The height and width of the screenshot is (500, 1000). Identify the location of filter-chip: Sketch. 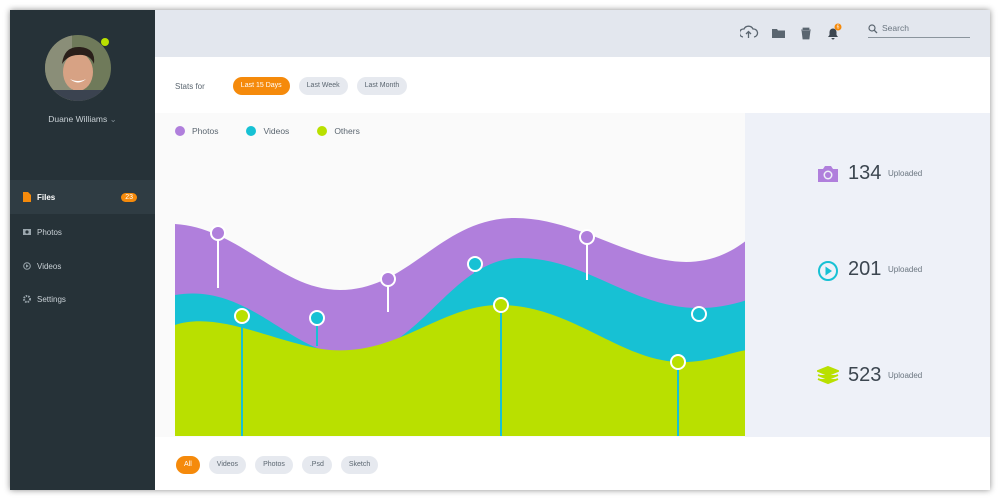
(359, 465).